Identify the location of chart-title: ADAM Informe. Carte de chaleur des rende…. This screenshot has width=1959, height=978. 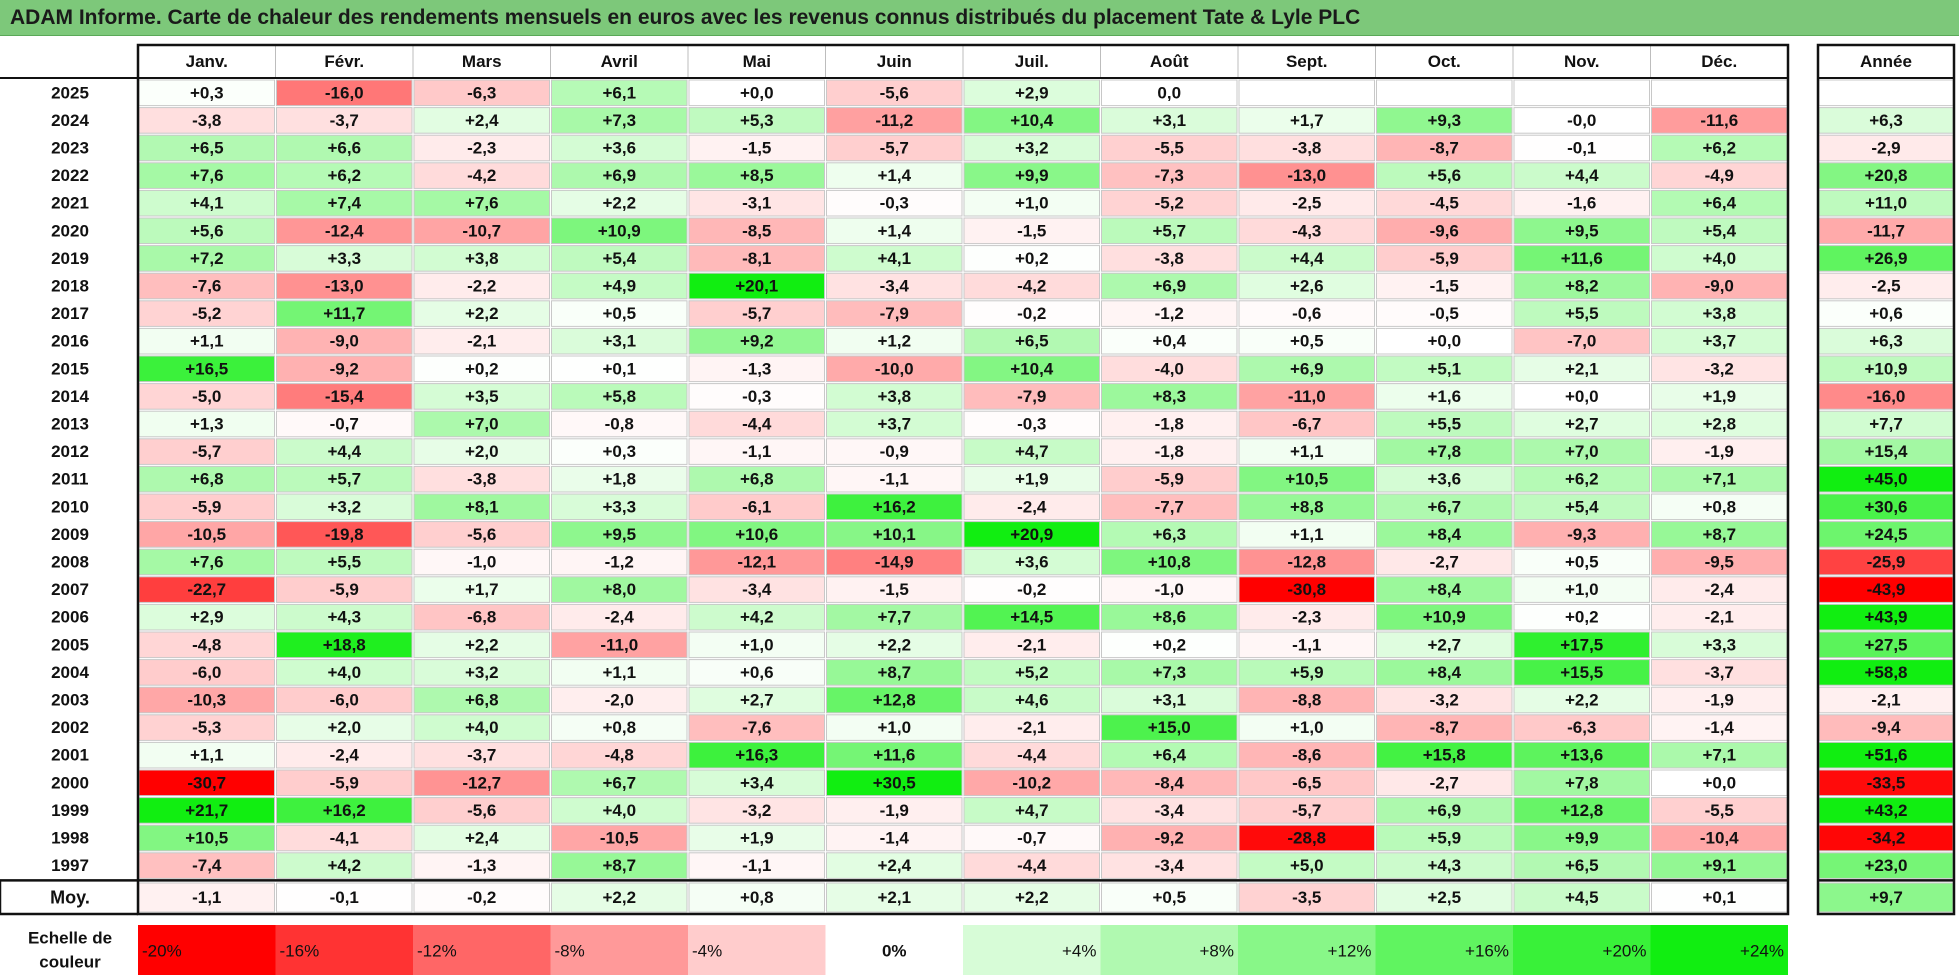
(979, 18).